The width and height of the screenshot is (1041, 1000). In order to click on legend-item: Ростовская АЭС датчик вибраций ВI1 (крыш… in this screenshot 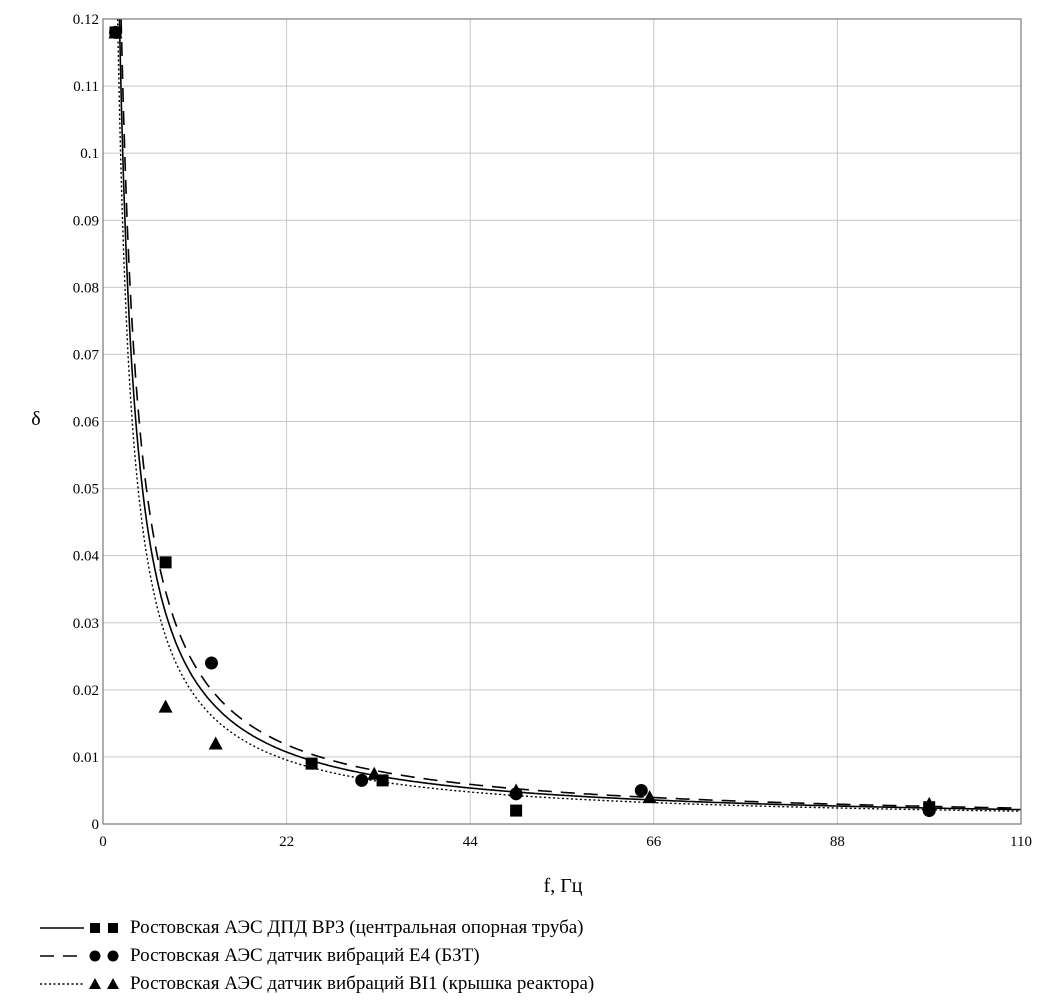, I will do `click(317, 984)`.